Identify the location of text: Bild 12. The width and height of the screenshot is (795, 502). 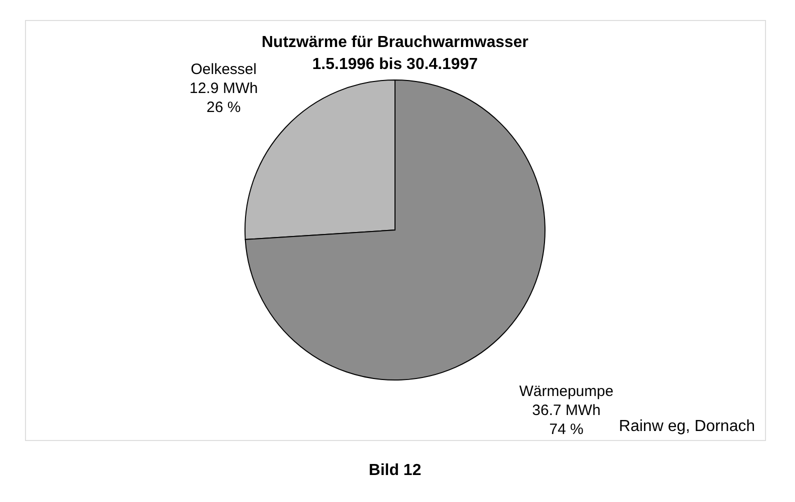
(395, 470).